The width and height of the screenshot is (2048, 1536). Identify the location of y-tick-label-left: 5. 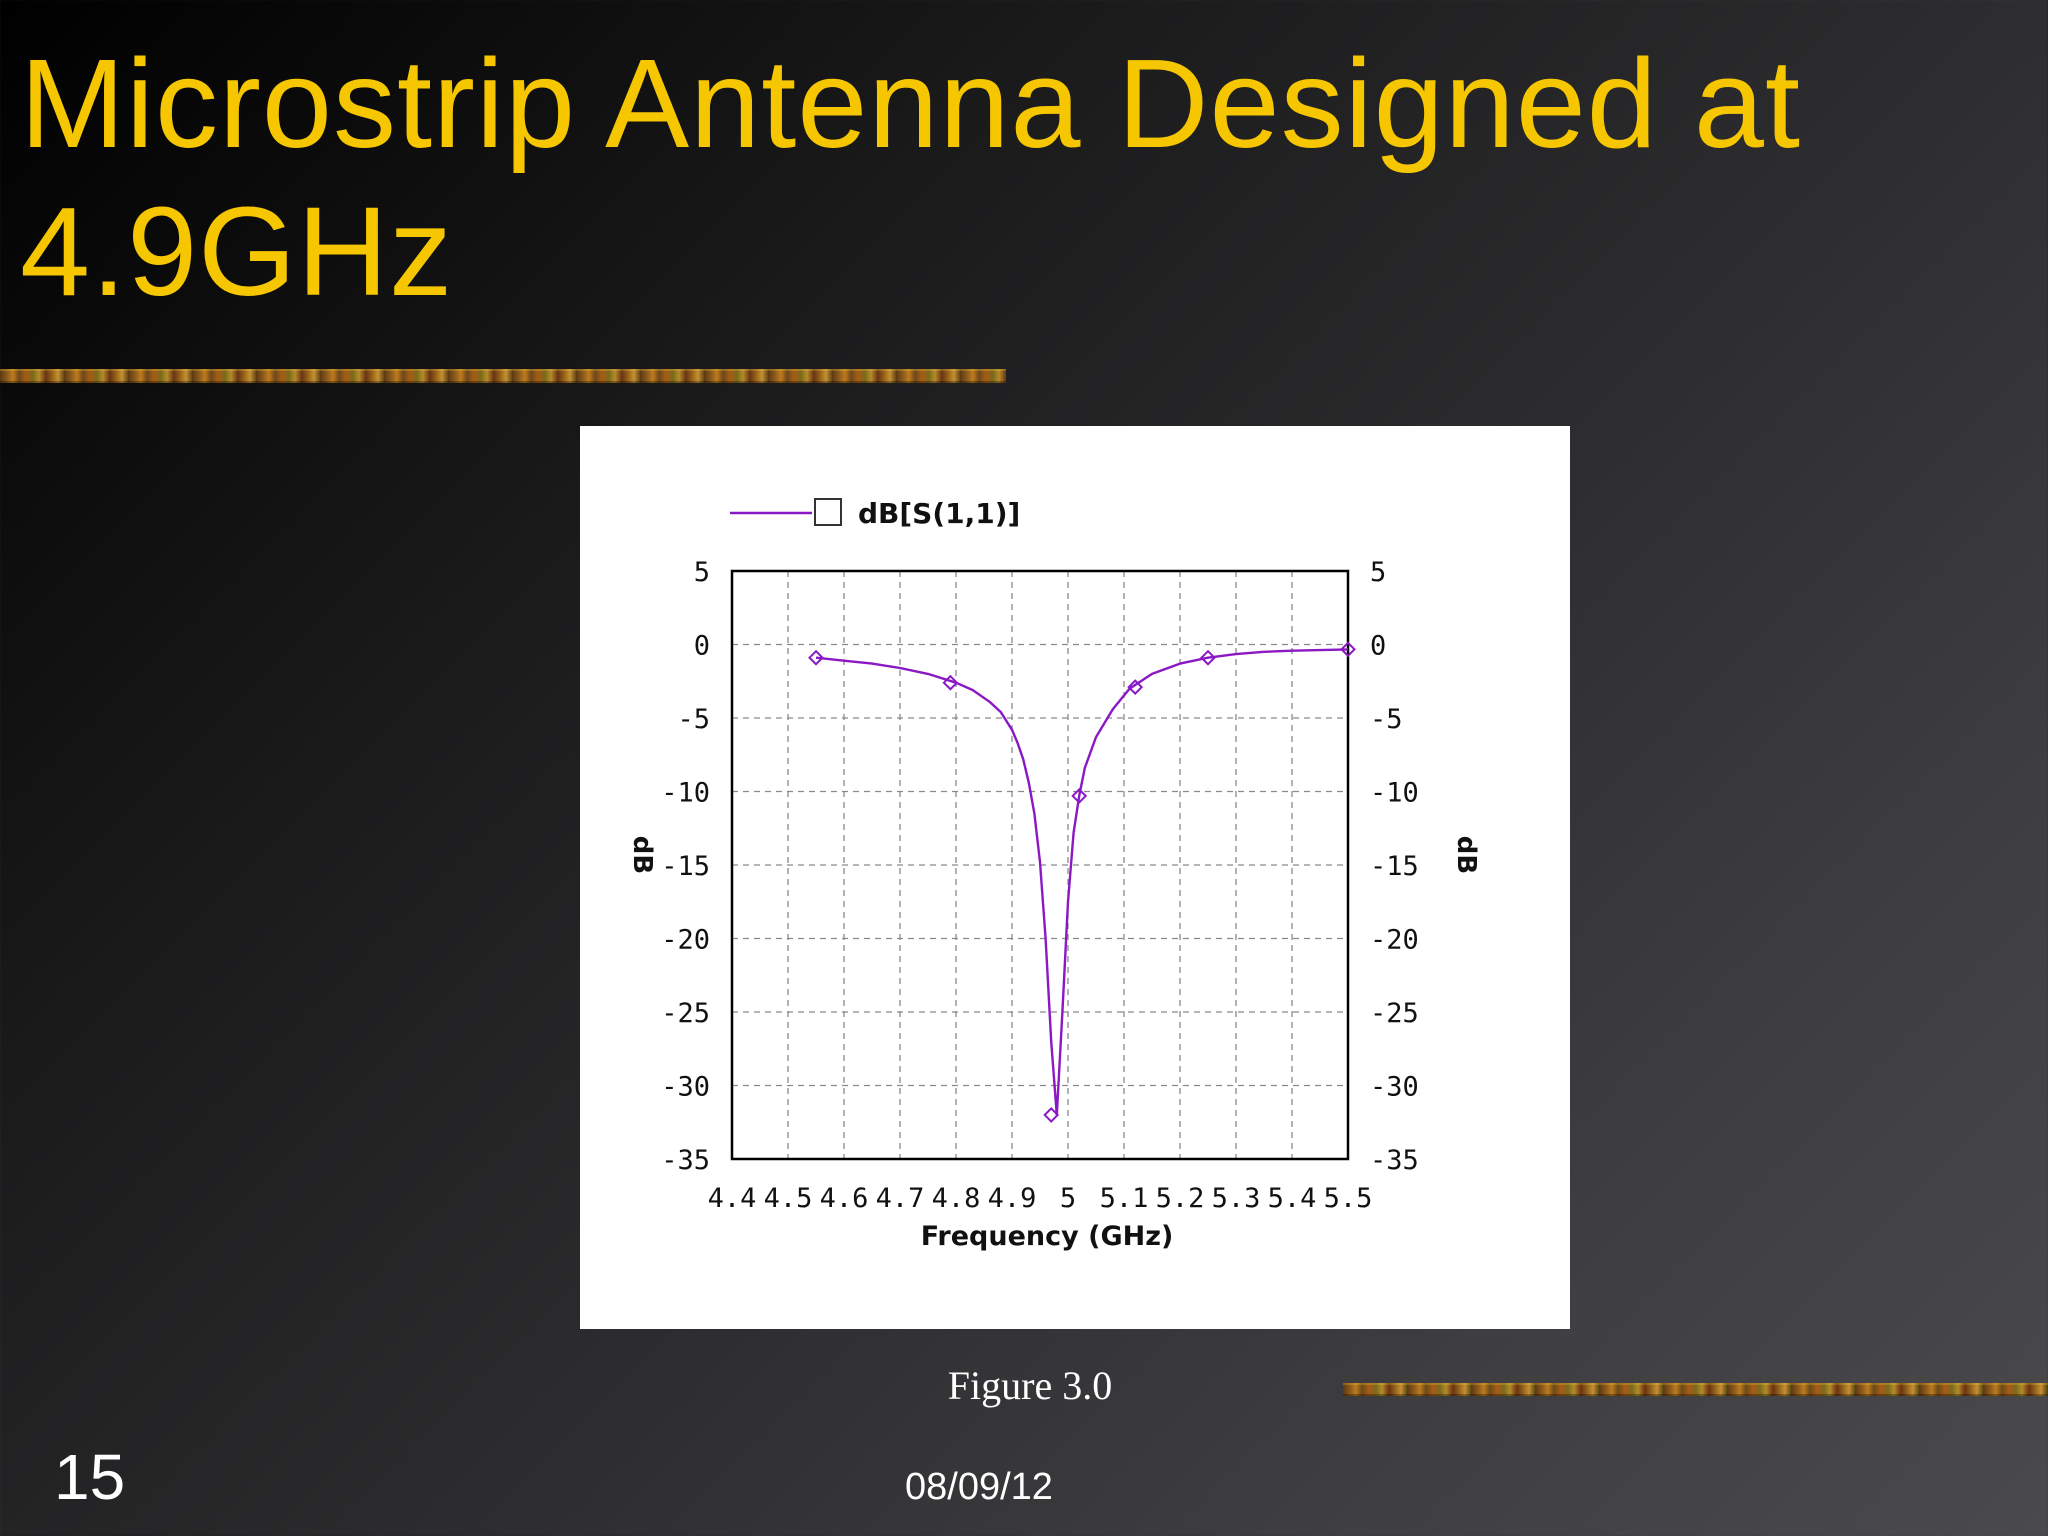
(702, 572).